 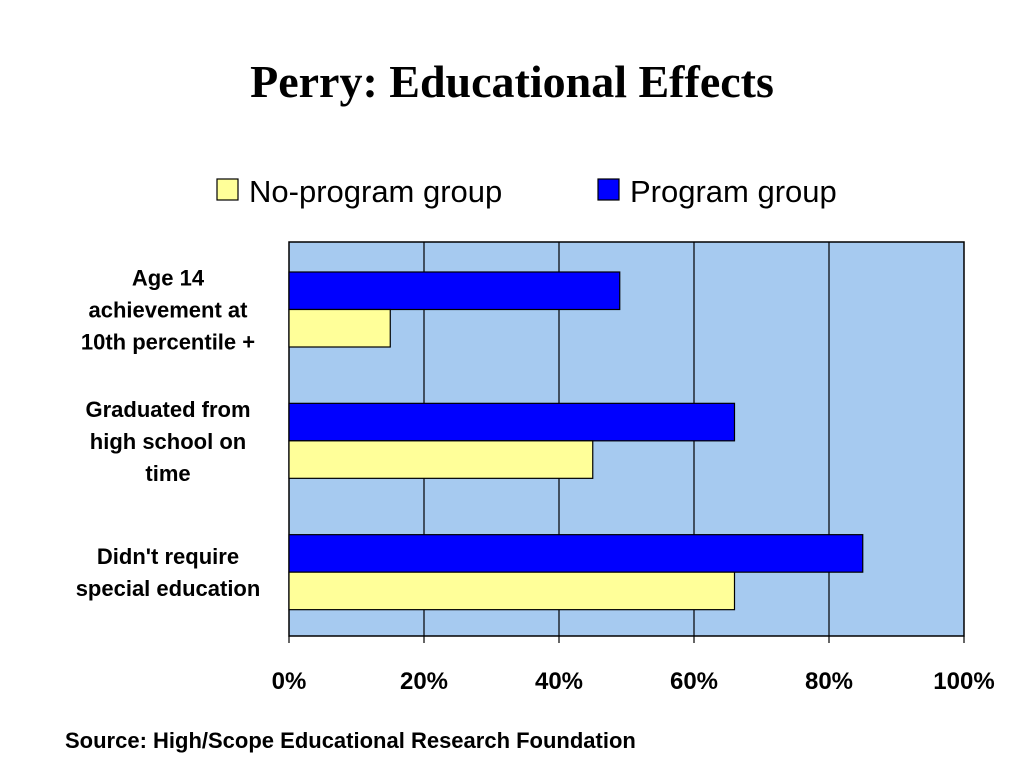 I want to click on category-label-0: Age 14 achievement at 10th percentile +, so click(x=168, y=310).